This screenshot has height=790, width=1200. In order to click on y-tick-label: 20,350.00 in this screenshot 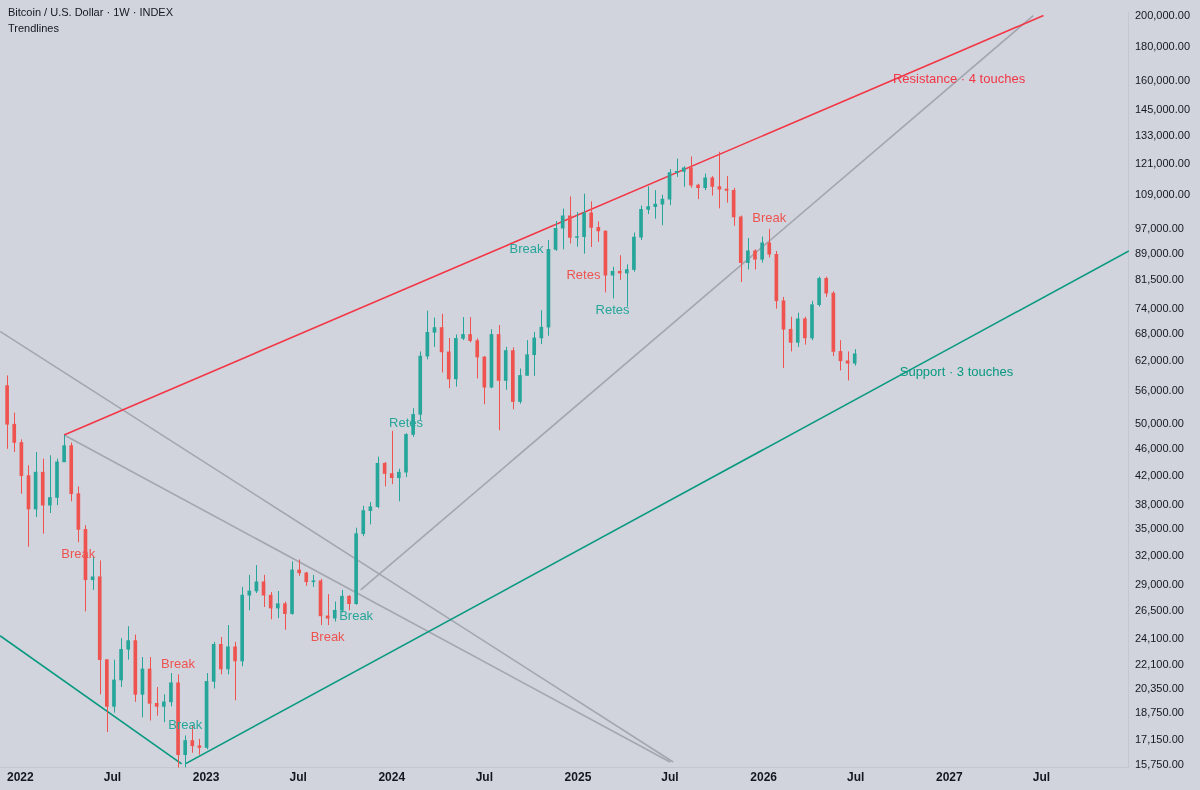, I will do `click(1159, 688)`.